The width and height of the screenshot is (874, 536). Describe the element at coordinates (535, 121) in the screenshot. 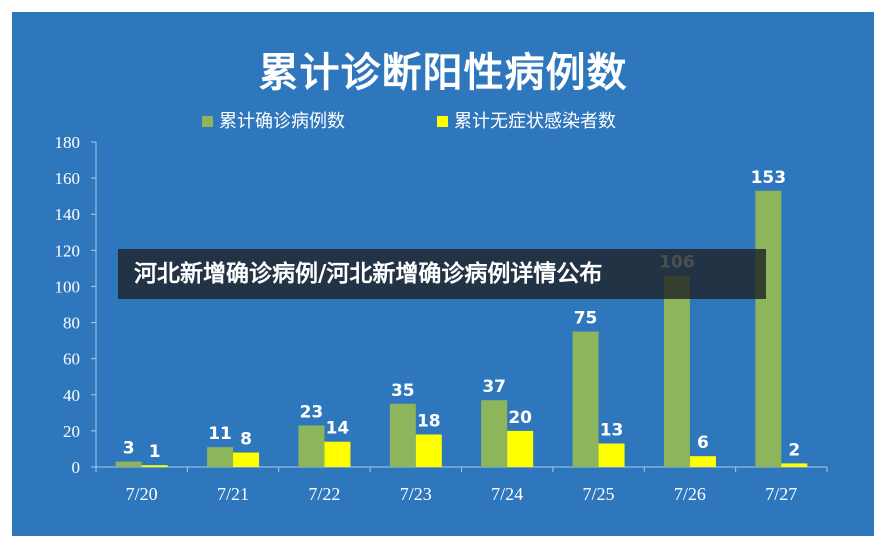

I see `legend-label-asymptomatic: 累计无症状感染者数` at that location.